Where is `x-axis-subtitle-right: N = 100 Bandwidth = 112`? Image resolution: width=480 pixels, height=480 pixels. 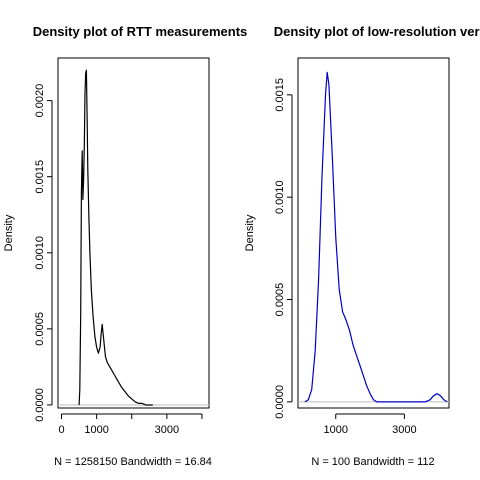 x-axis-subtitle-right: N = 100 Bandwidth = 112 is located at coordinates (372, 462).